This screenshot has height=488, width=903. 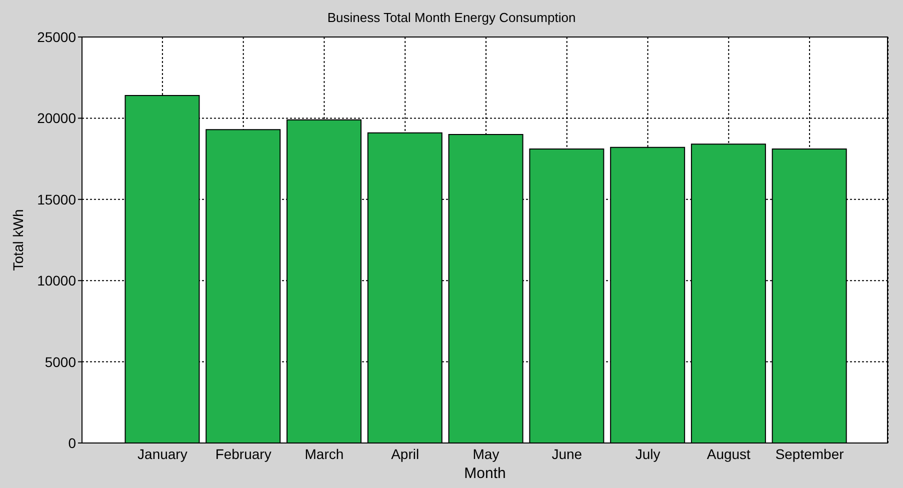 What do you see at coordinates (486, 454) in the screenshot?
I see `x-tick-label: May` at bounding box center [486, 454].